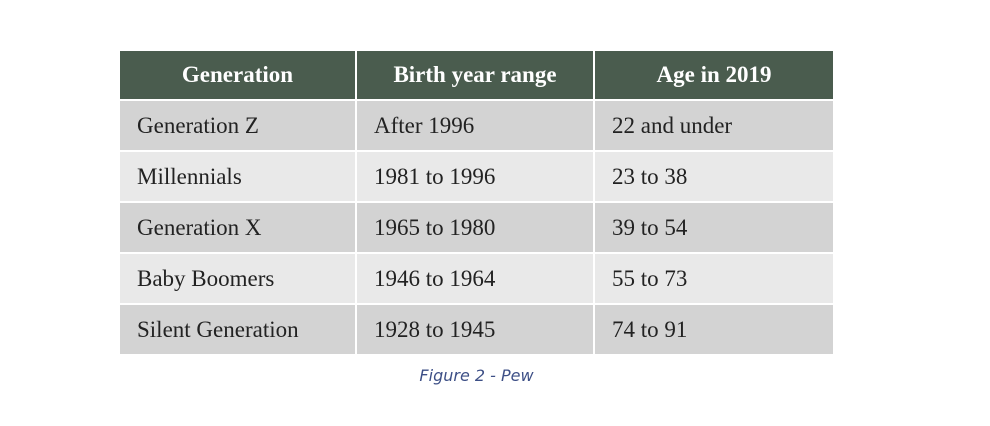  I want to click on header-age-in-2019: Age in 2019, so click(714, 76).